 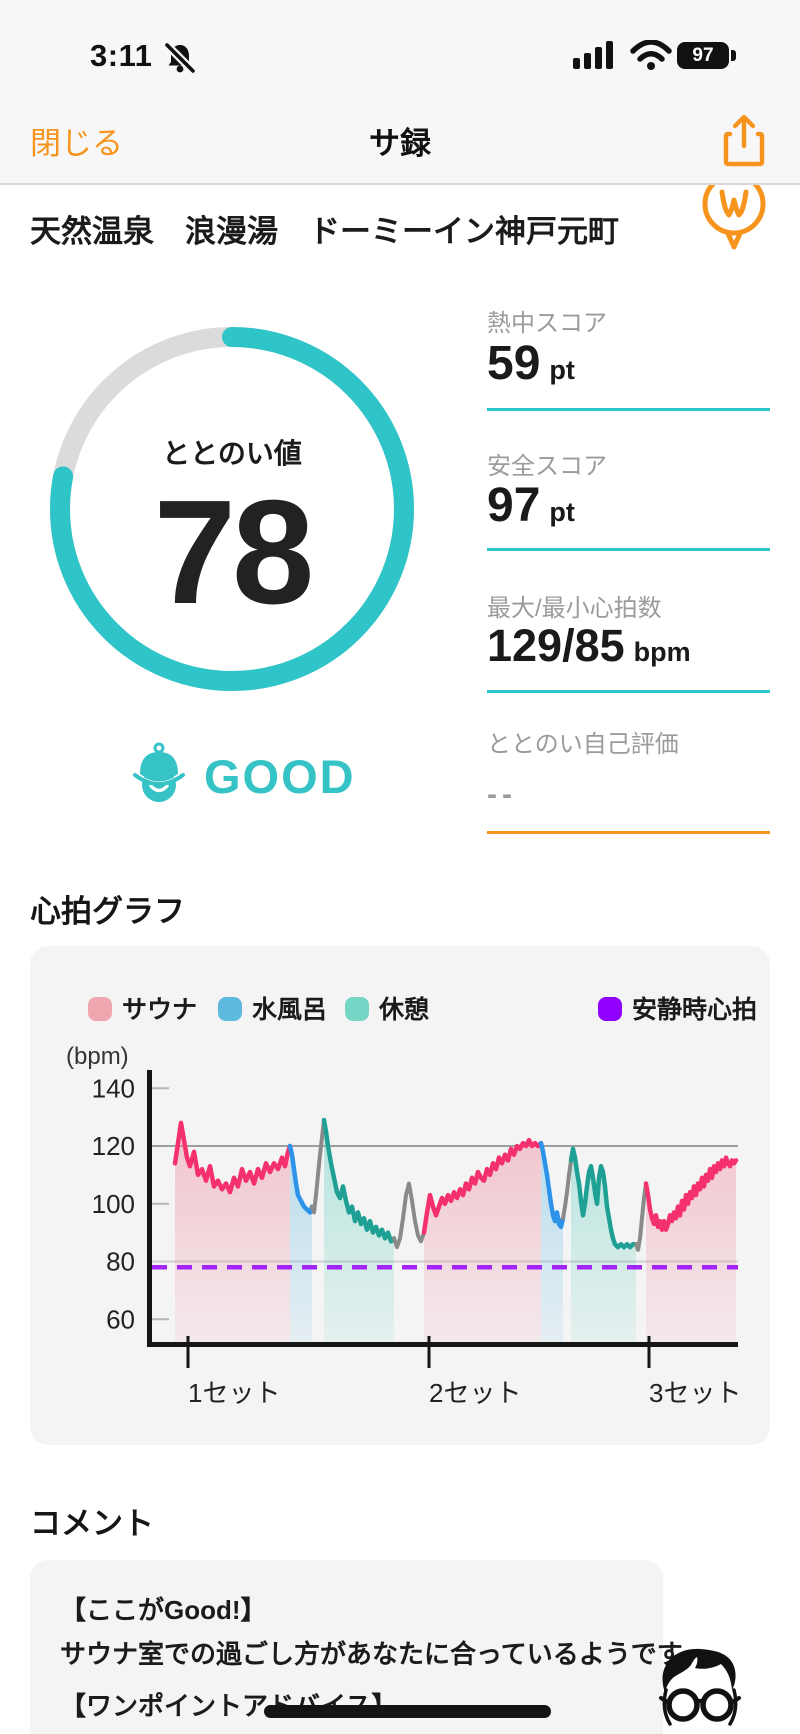 What do you see at coordinates (159, 1010) in the screenshot?
I see `svg-text: サウナ` at bounding box center [159, 1010].